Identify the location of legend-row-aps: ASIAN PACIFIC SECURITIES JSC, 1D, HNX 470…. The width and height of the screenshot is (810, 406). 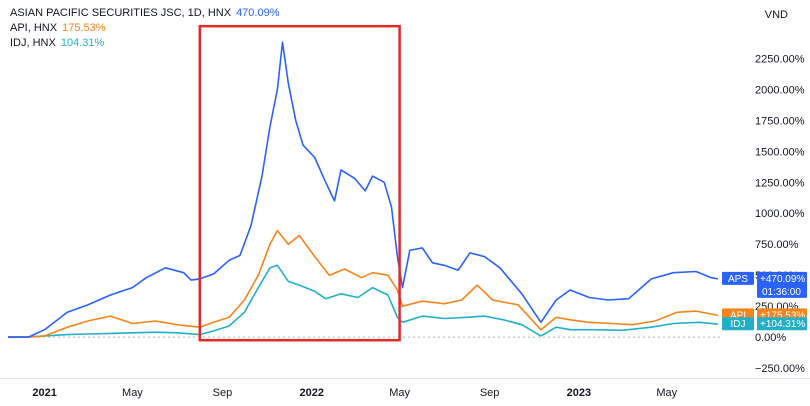
(145, 13).